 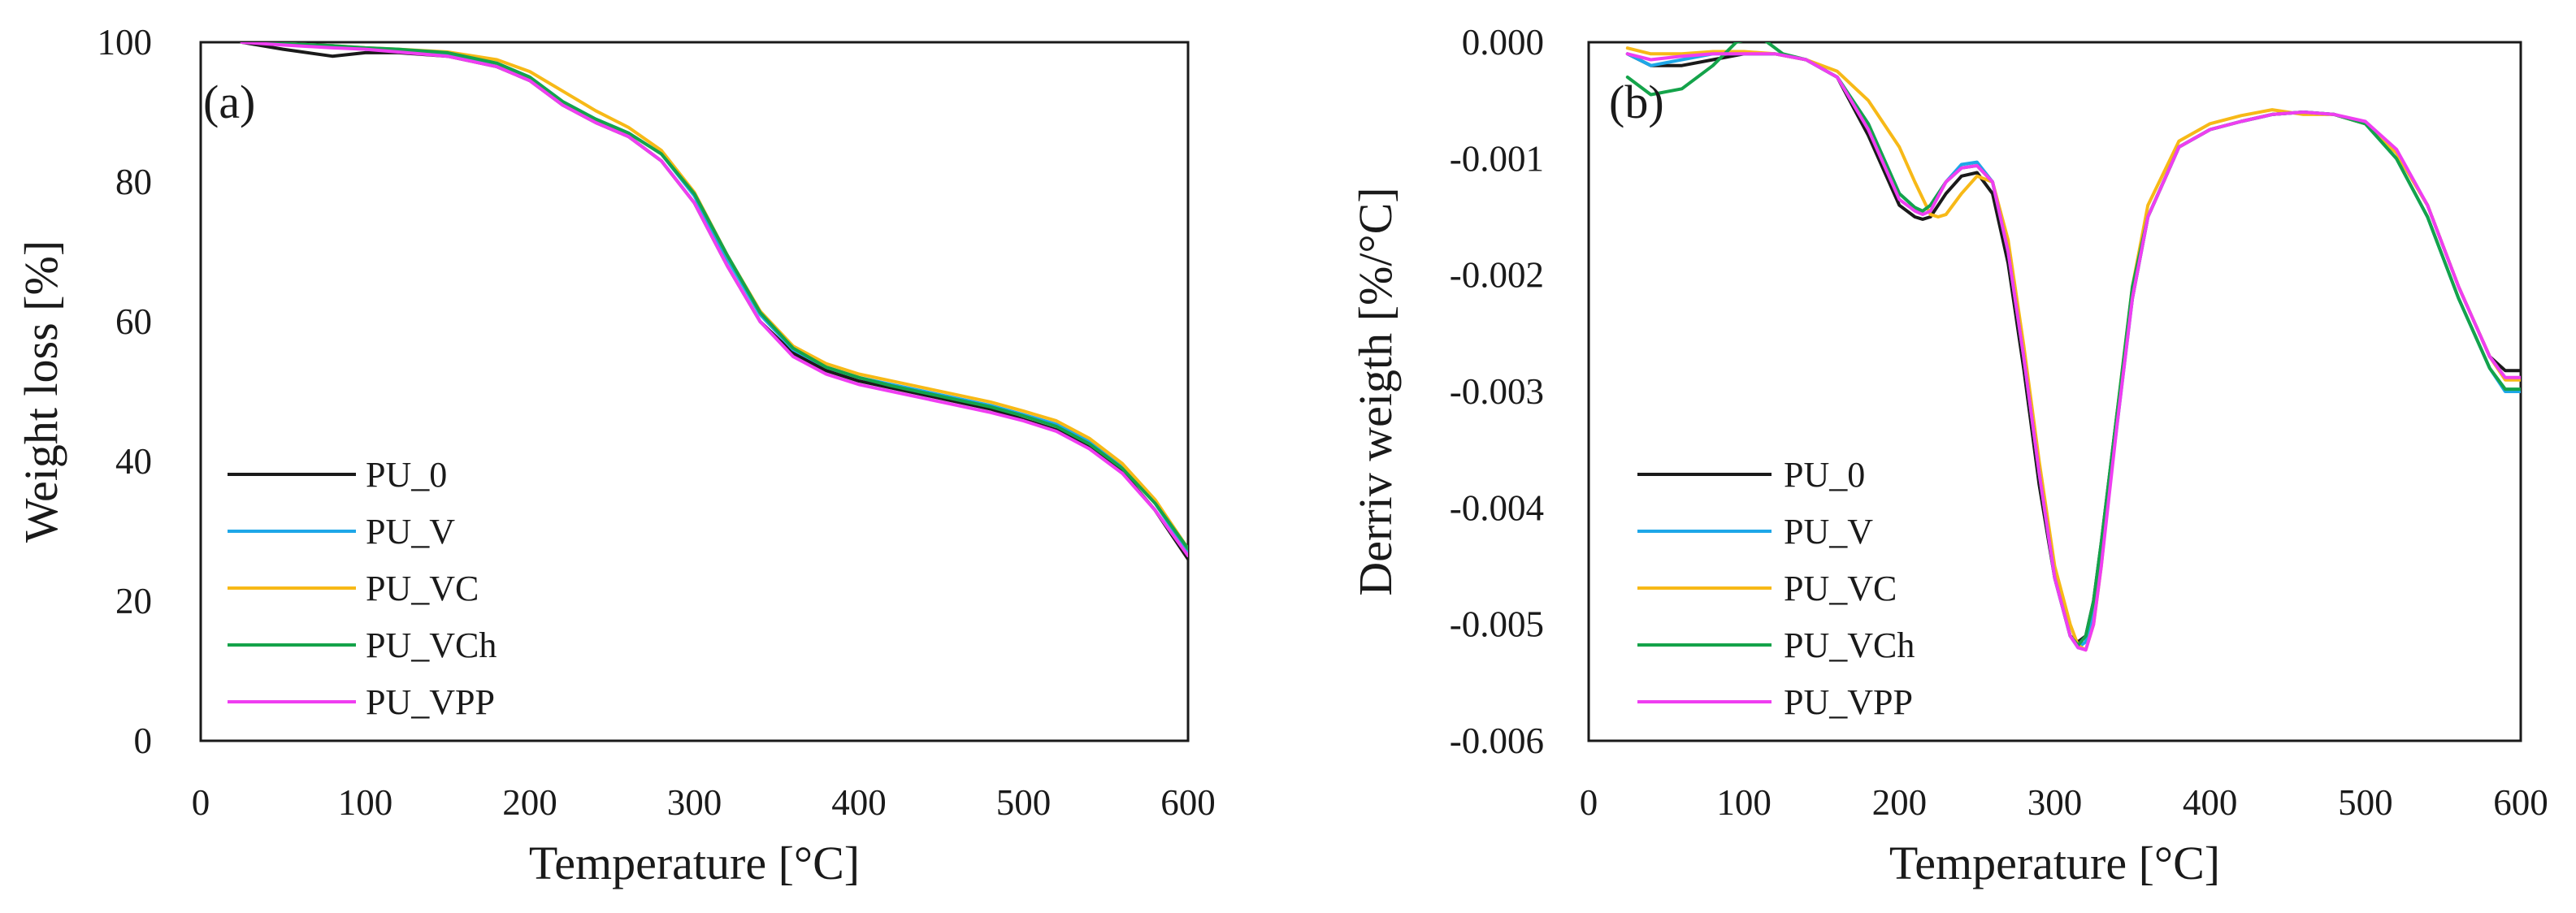 I want to click on y-tick-label: -0.003, so click(x=1497, y=391).